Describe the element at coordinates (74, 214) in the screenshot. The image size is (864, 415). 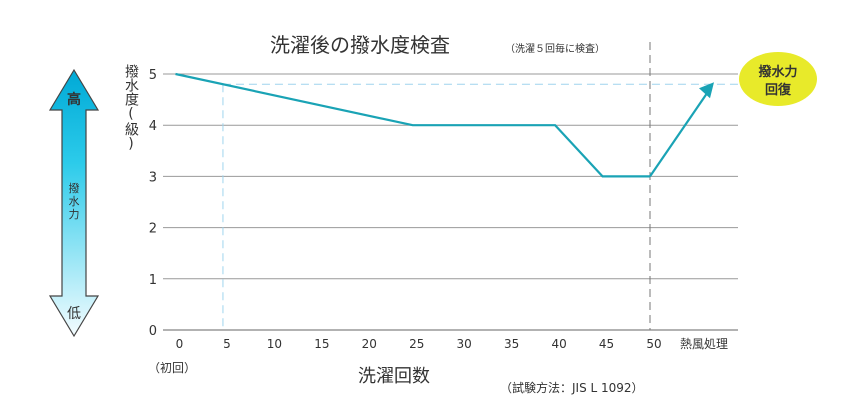
I see `scale-label-char: 力` at that location.